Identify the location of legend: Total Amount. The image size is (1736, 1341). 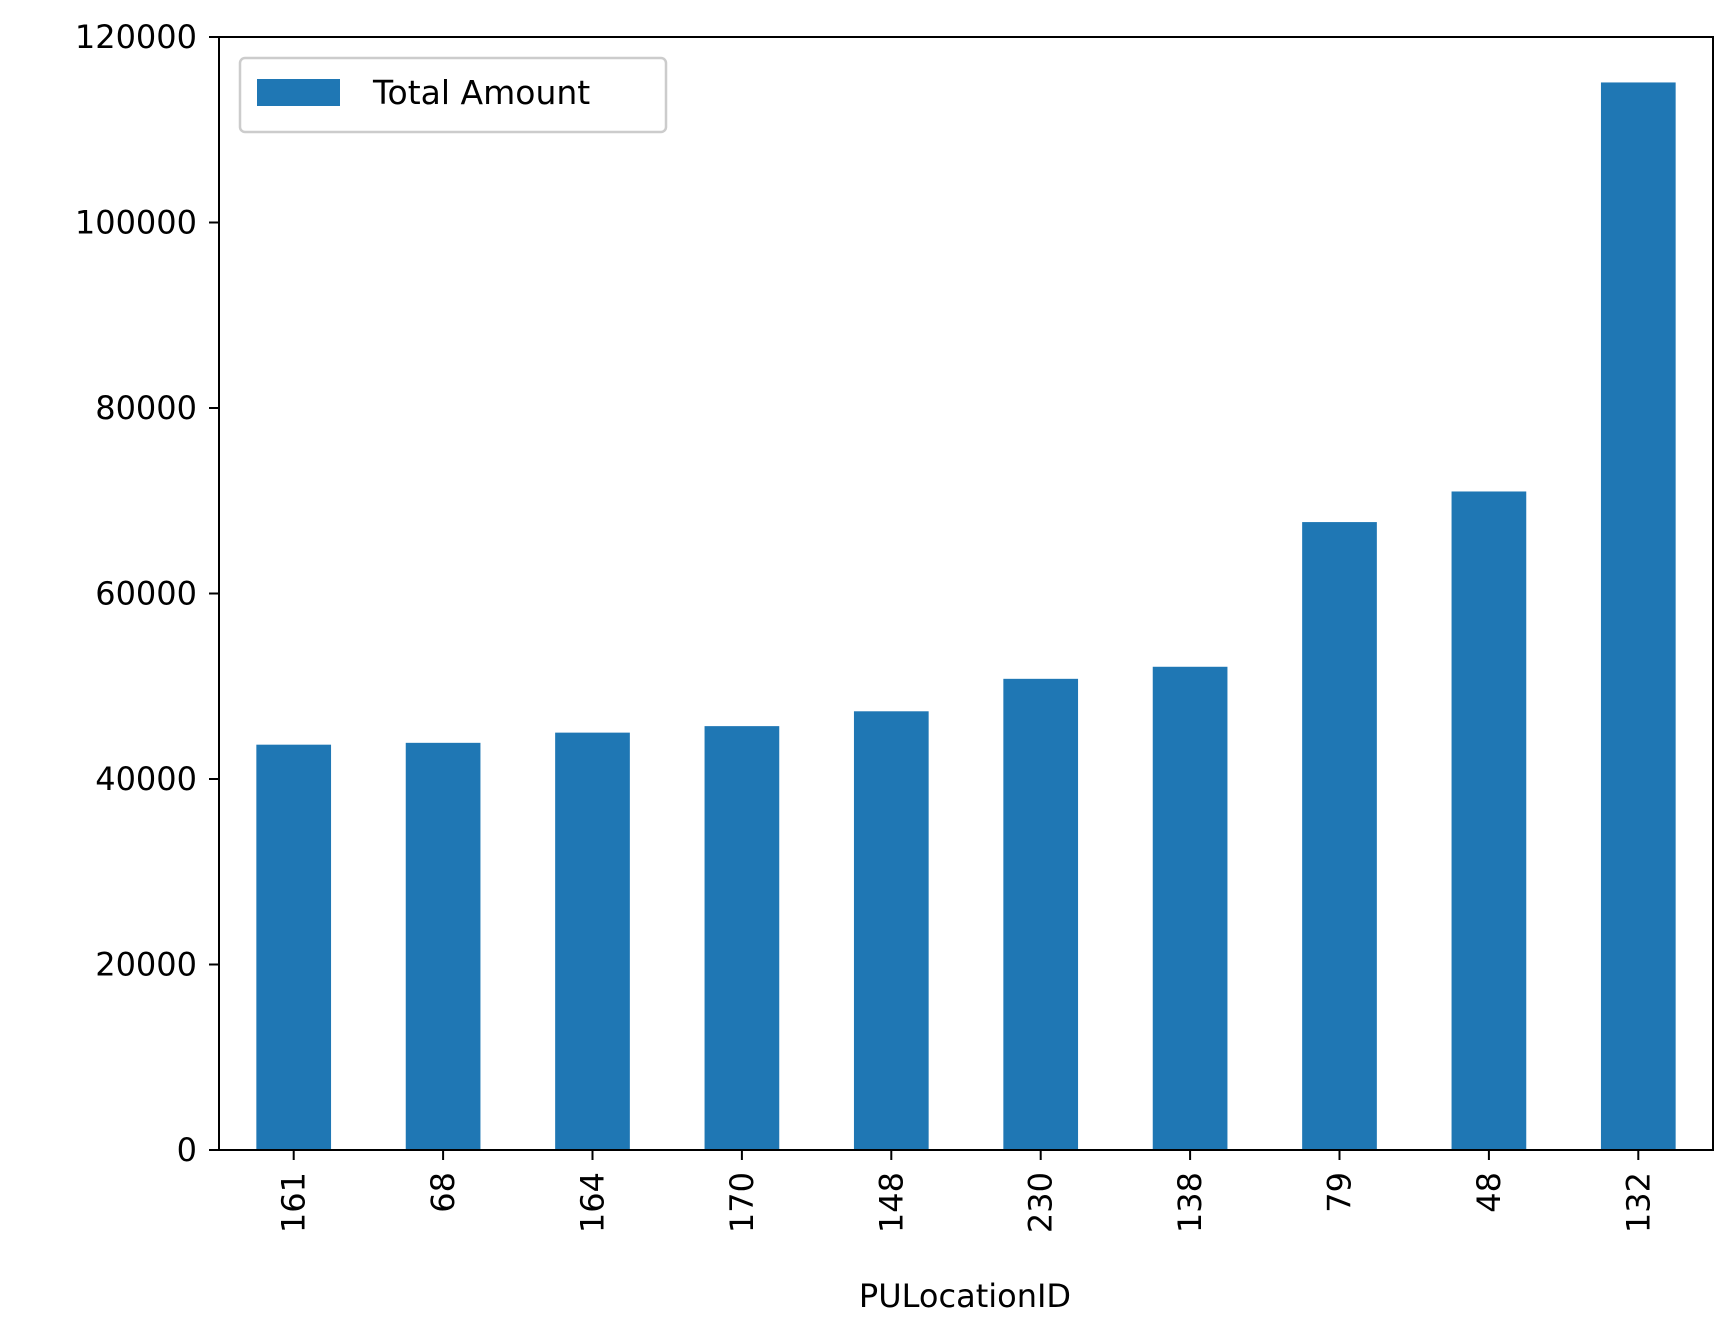
(453, 95).